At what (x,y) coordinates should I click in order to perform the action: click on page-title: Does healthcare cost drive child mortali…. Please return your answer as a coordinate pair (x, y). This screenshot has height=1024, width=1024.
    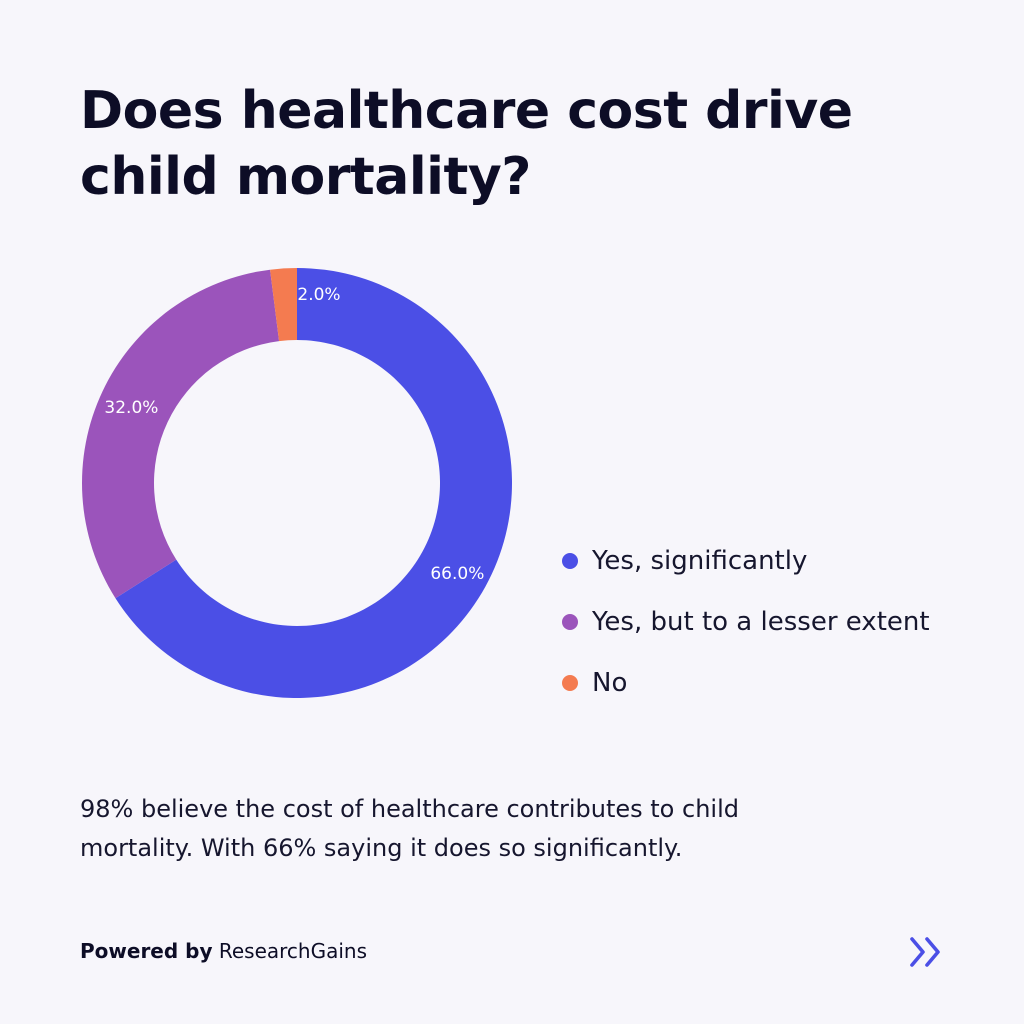
    Looking at the image, I should click on (510, 144).